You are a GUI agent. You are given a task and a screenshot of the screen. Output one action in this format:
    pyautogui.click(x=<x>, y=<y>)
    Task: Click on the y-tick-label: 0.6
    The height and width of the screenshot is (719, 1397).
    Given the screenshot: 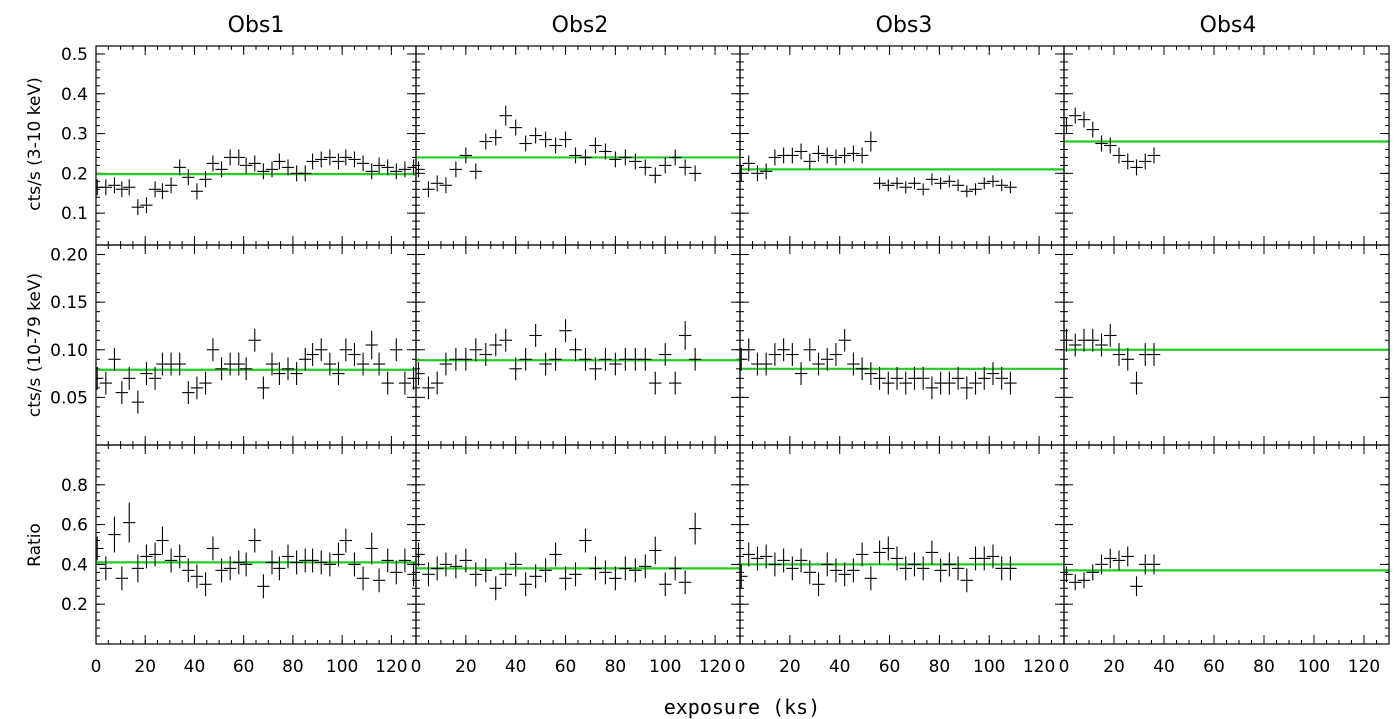 What is the action you would take?
    pyautogui.click(x=74, y=526)
    